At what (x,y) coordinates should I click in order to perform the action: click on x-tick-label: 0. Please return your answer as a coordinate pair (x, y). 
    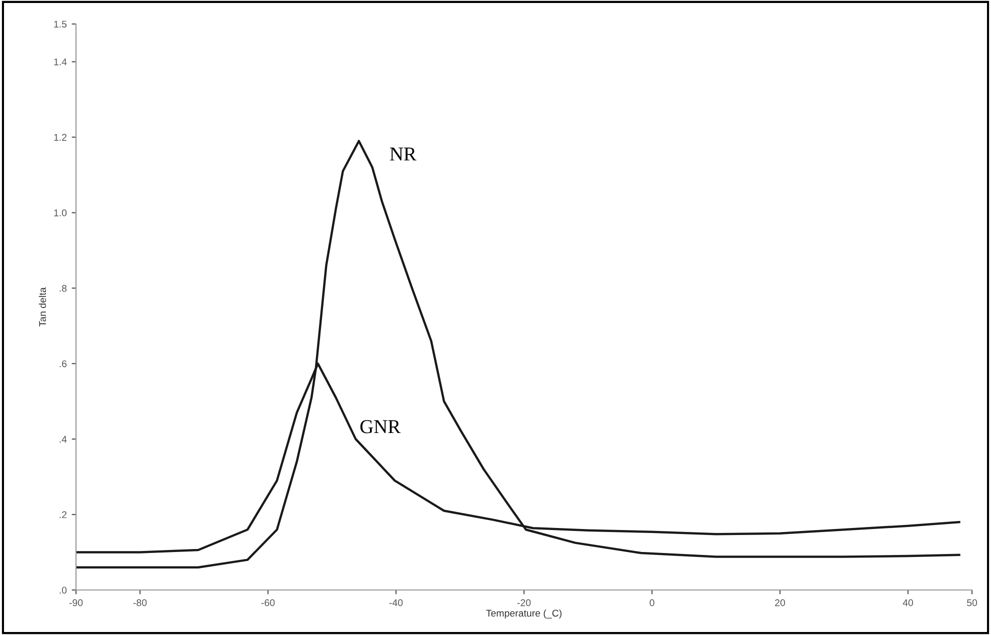
    Looking at the image, I should click on (652, 602).